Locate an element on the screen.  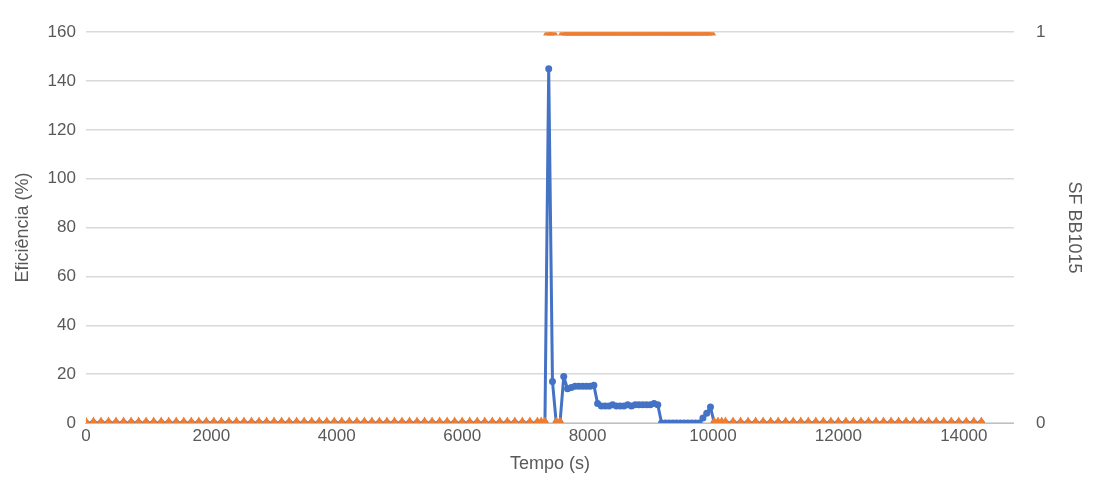
x-tick-label: 6000 is located at coordinates (462, 435).